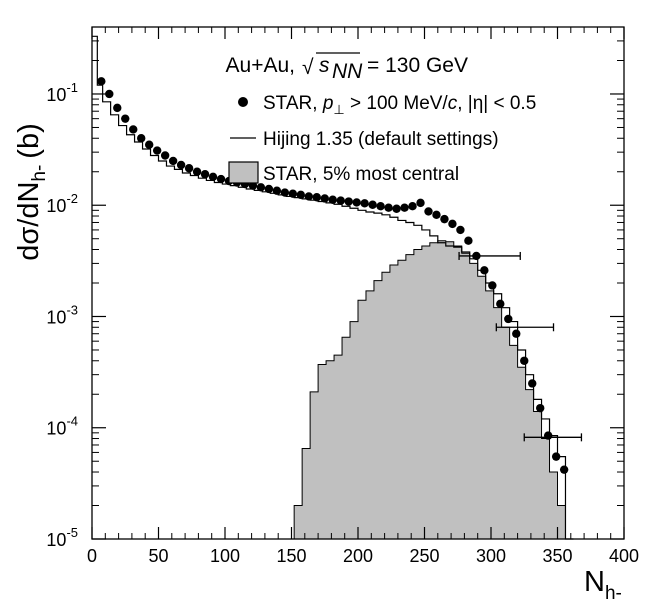 The width and height of the screenshot is (660, 605). What do you see at coordinates (260, 65) in the screenshot?
I see `annotation-system: Au+Au,` at bounding box center [260, 65].